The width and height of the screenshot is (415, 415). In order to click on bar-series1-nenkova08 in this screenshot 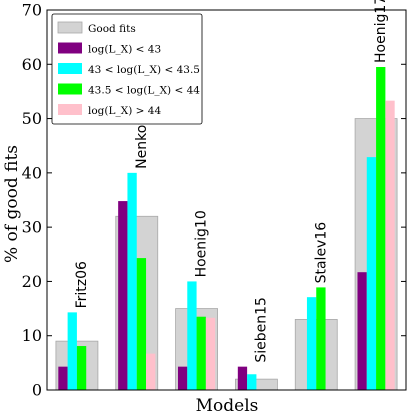, I will do `click(123, 295)`.